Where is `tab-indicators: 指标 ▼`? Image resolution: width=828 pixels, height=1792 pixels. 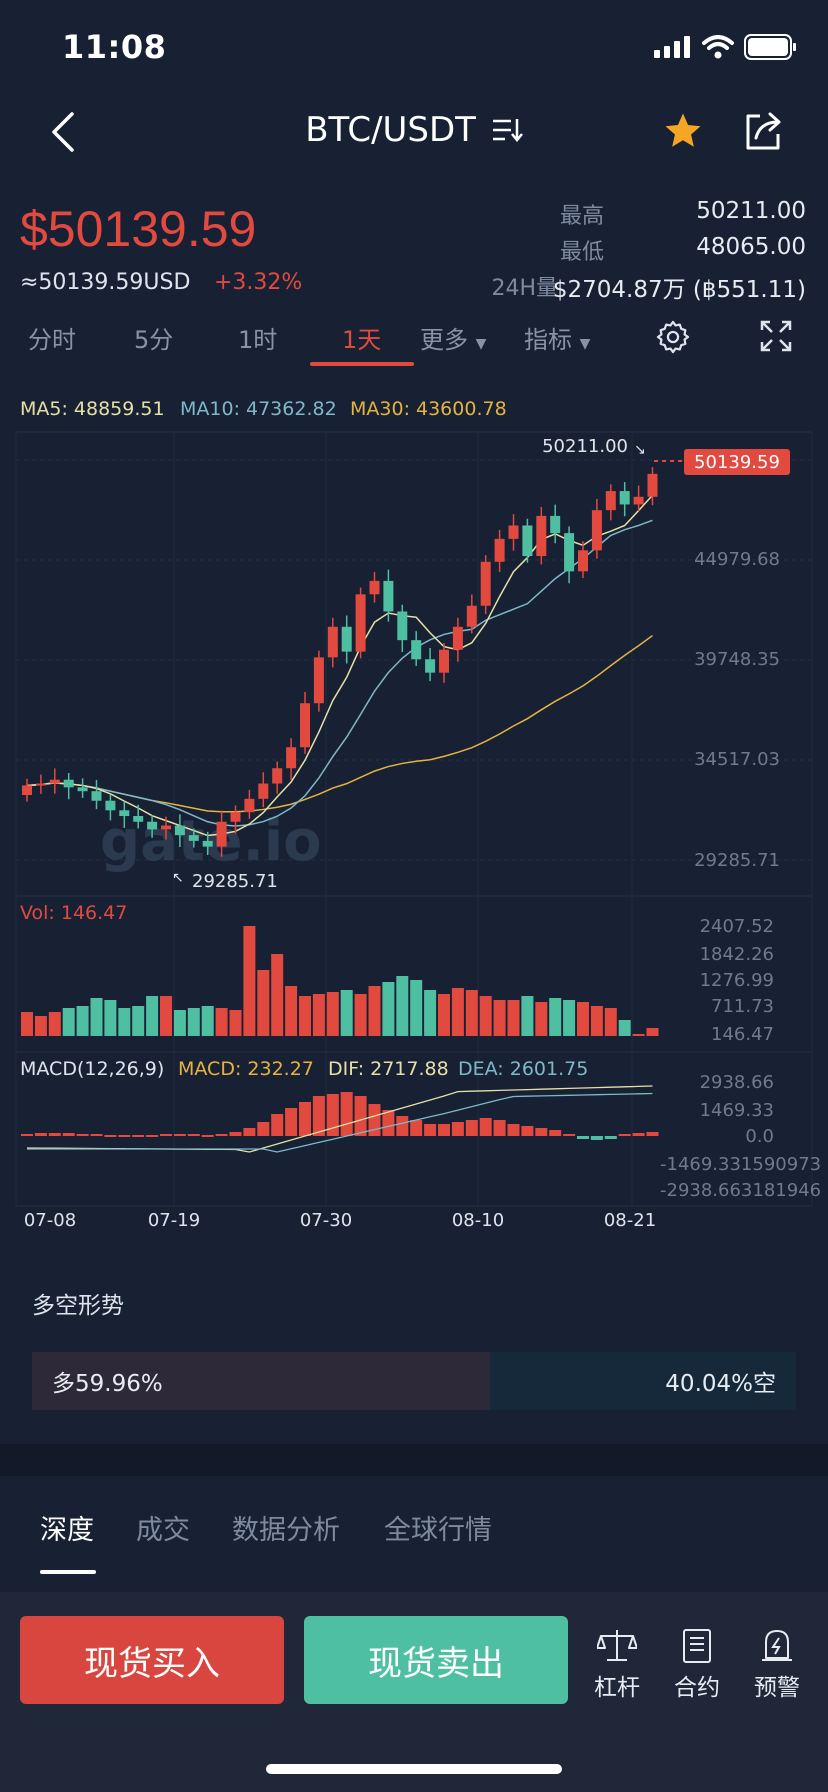
tab-indicators: 指标 ▼ is located at coordinates (557, 337).